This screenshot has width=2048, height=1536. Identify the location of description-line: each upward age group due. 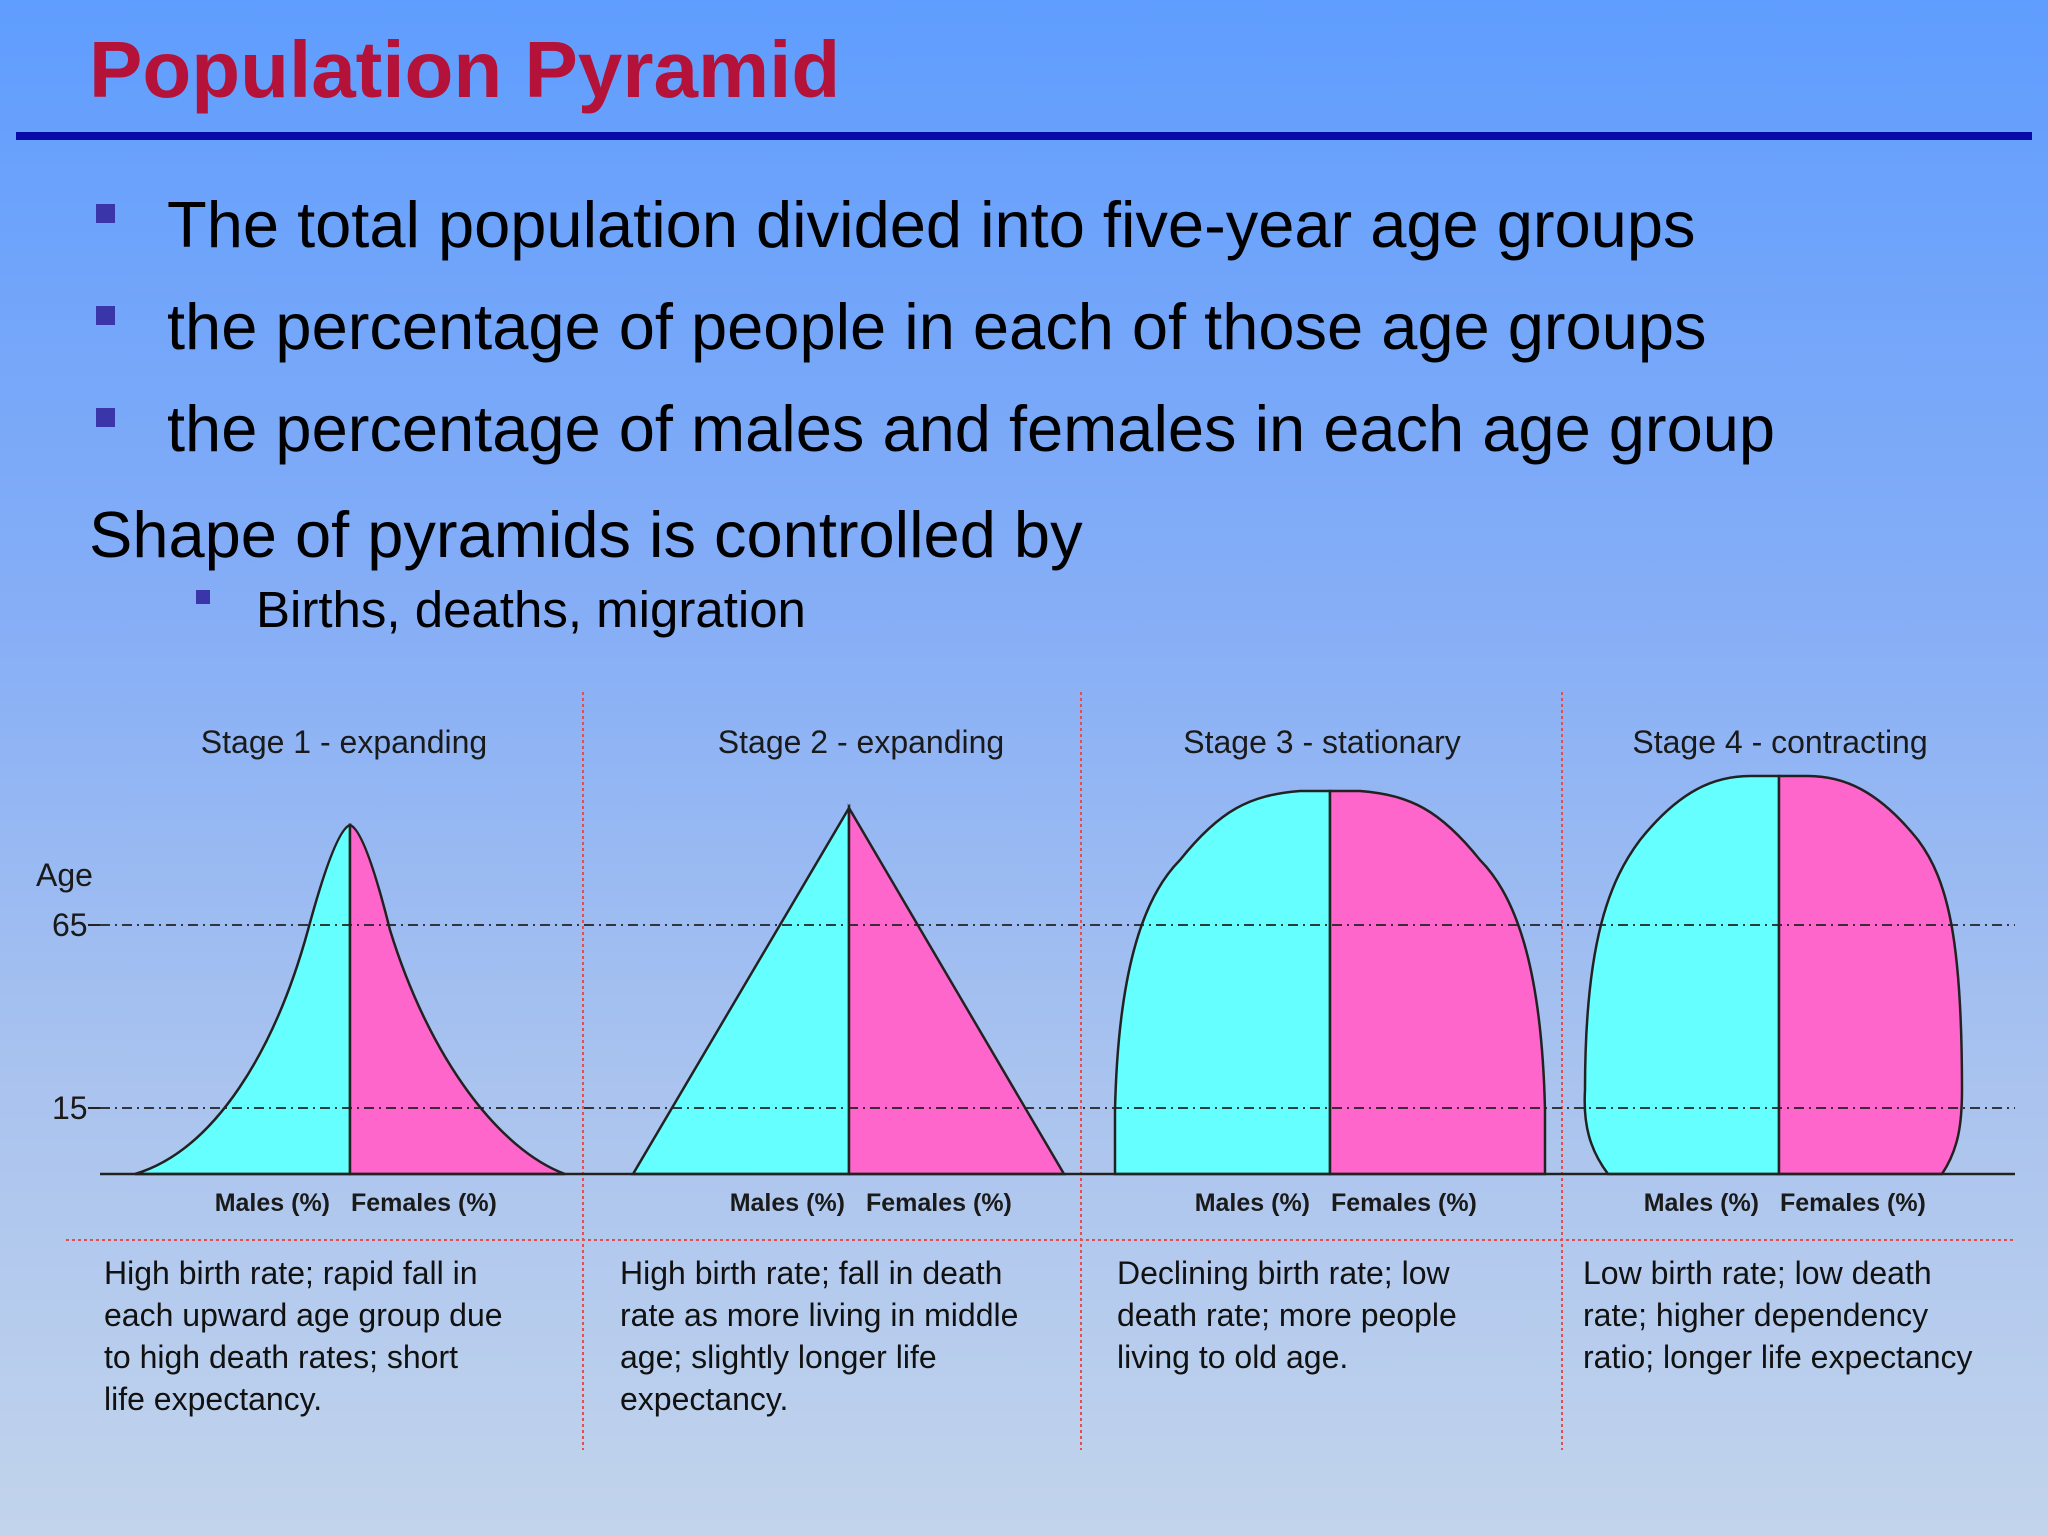
(303, 1315).